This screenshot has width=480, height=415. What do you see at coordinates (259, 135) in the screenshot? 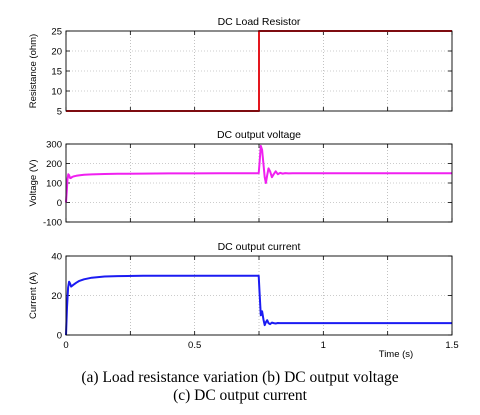
I see `voltage-chart-title: DC output voltage` at bounding box center [259, 135].